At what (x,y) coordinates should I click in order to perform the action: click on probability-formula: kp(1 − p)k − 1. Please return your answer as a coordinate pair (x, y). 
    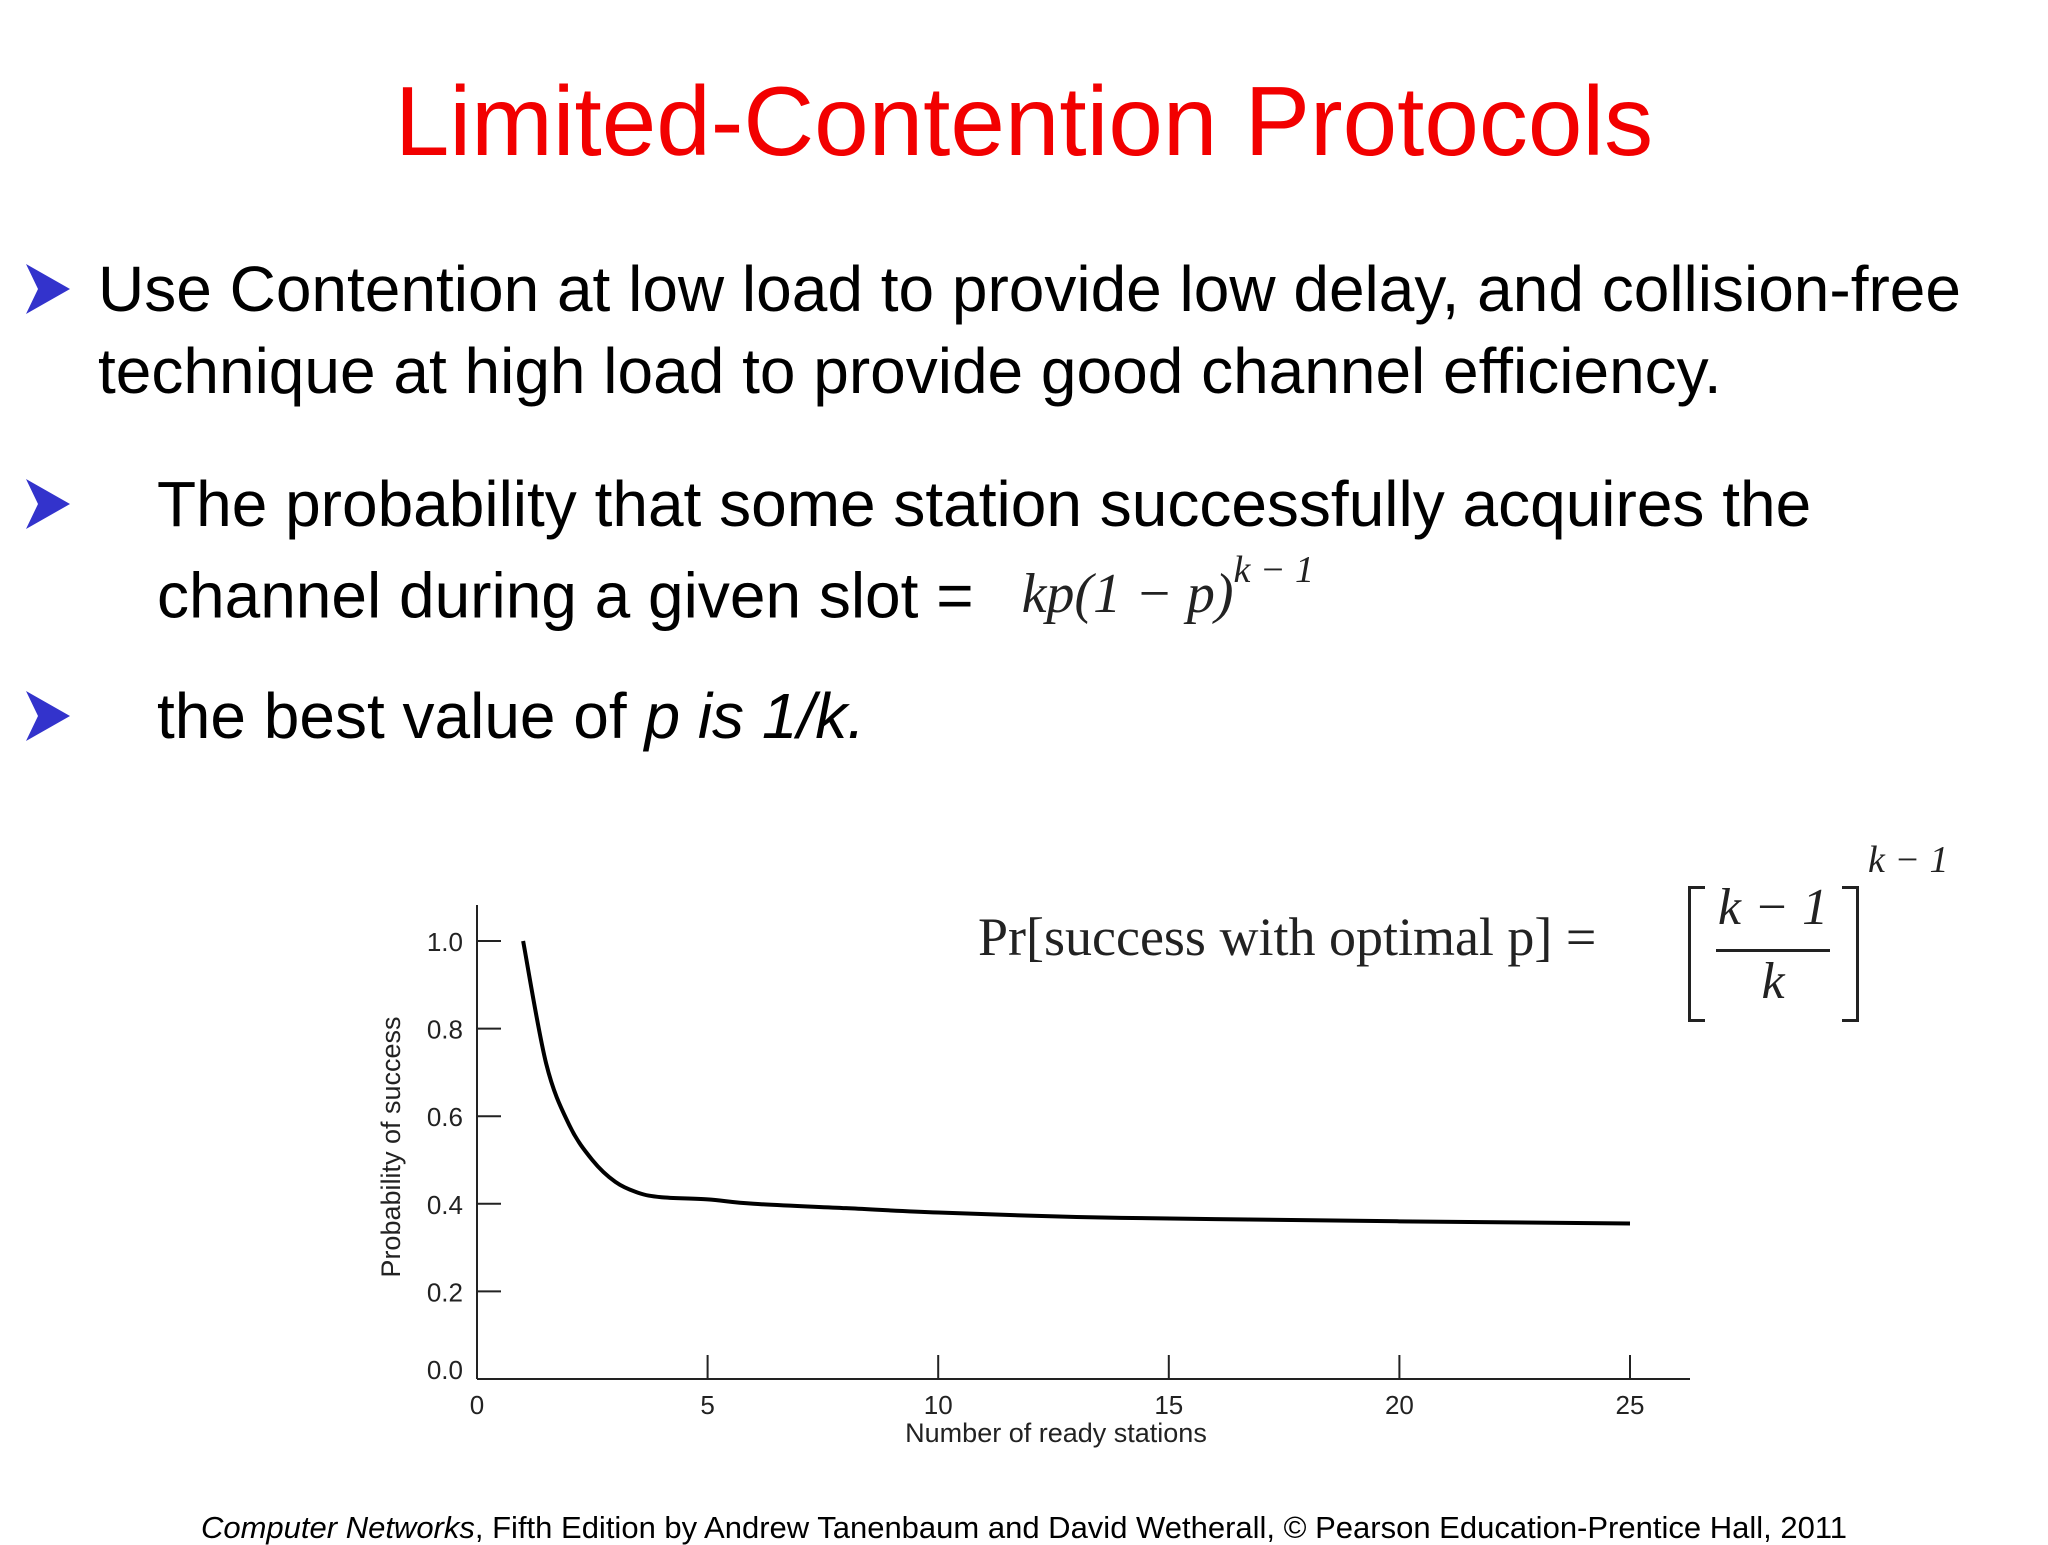
    Looking at the image, I should click on (1167, 587).